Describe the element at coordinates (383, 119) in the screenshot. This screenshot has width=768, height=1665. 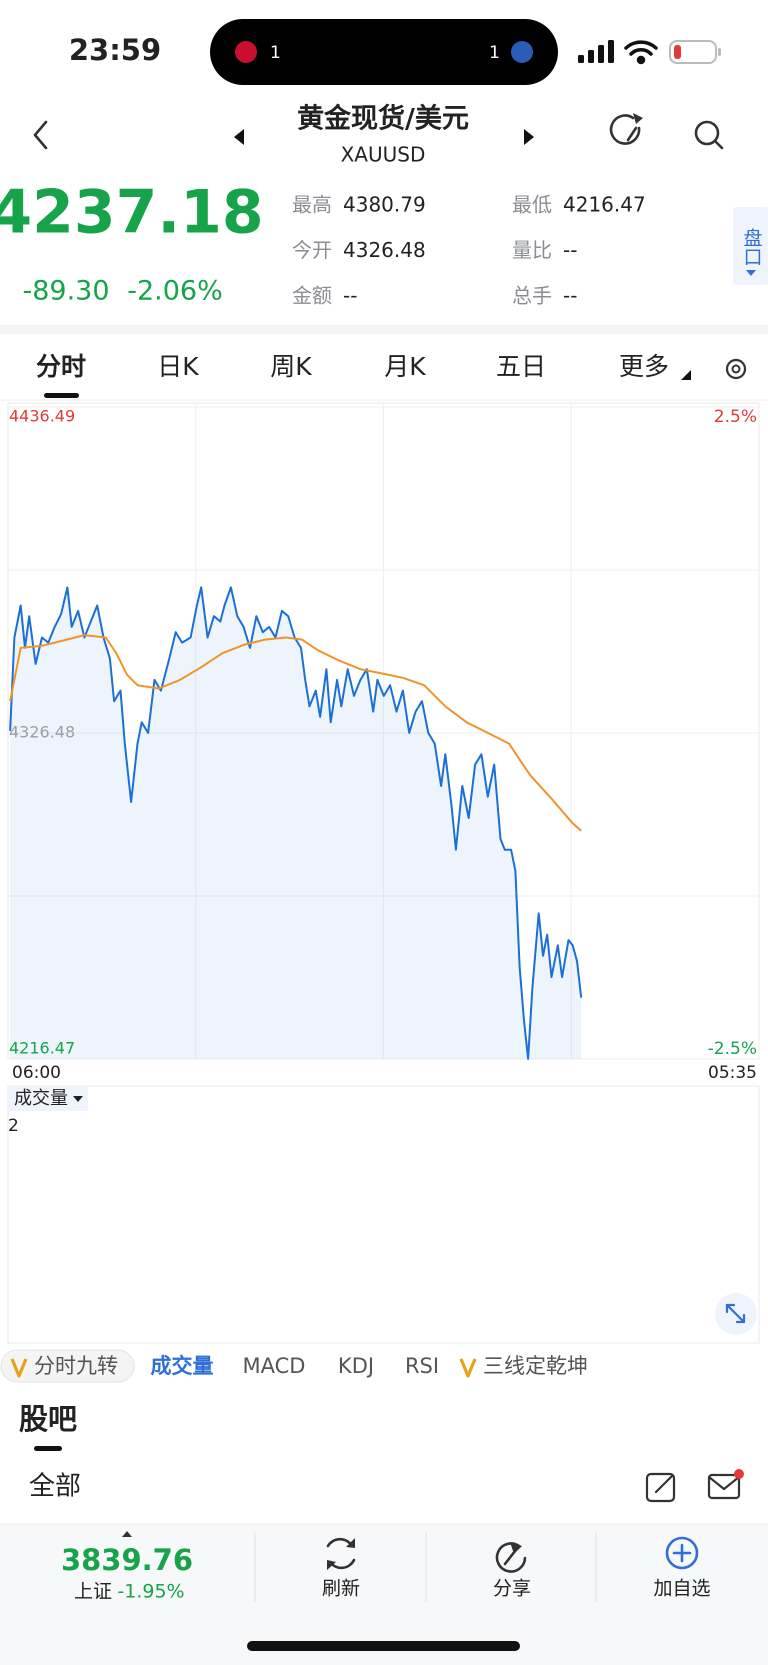
I see `header-title: 黄金现货/美元` at that location.